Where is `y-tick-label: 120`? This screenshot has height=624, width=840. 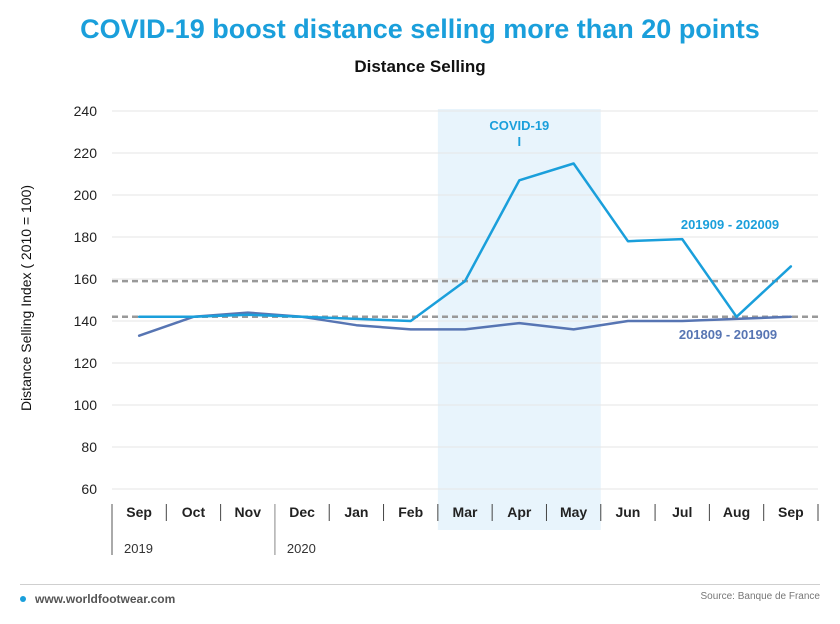 y-tick-label: 120 is located at coordinates (86, 363).